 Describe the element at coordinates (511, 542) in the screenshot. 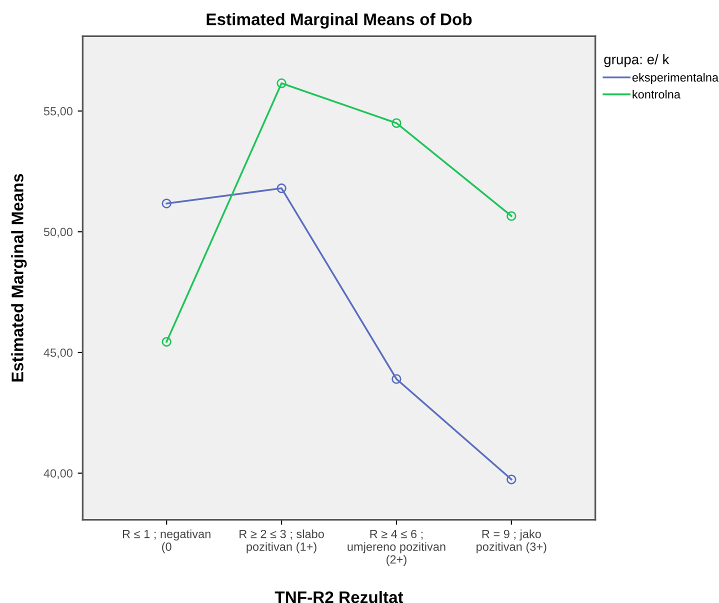

I see `x-tick-label: R = 9 ; jako pozitivan (3+)` at that location.